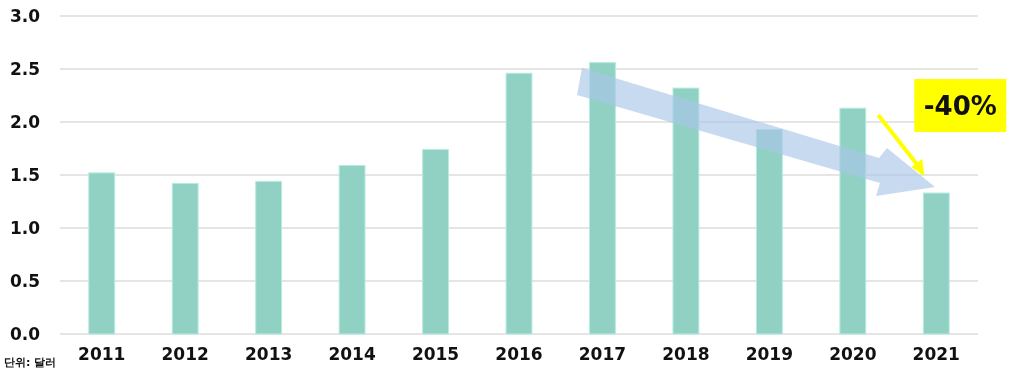 This screenshot has width=1015, height=373. I want to click on x-tick-label: 2016, so click(519, 354).